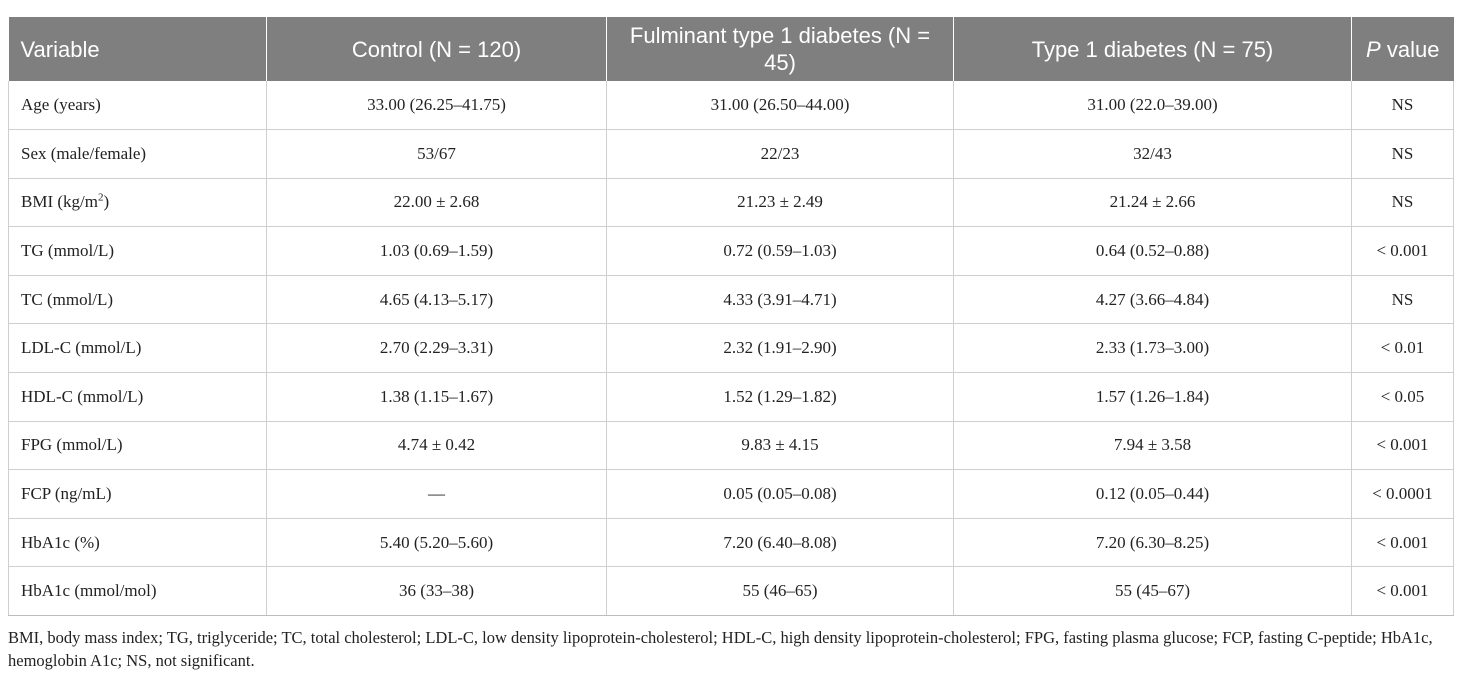 This screenshot has height=682, width=1460. I want to click on cell-control: —, so click(436, 494).